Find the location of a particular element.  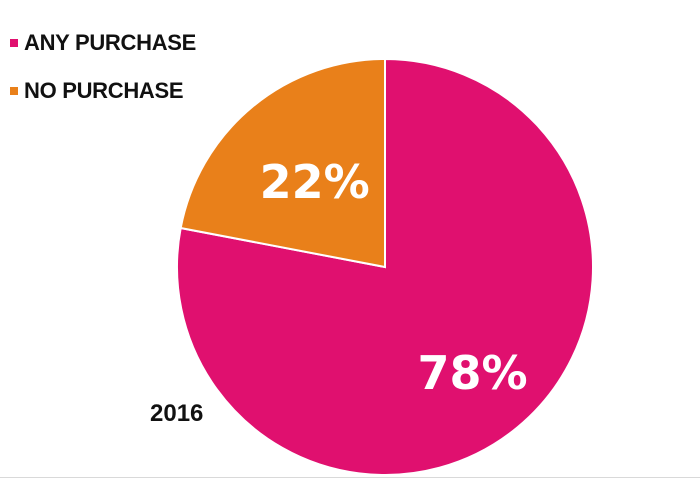

legend-item-no-purchase: NO PURCHASE is located at coordinates (103, 91).